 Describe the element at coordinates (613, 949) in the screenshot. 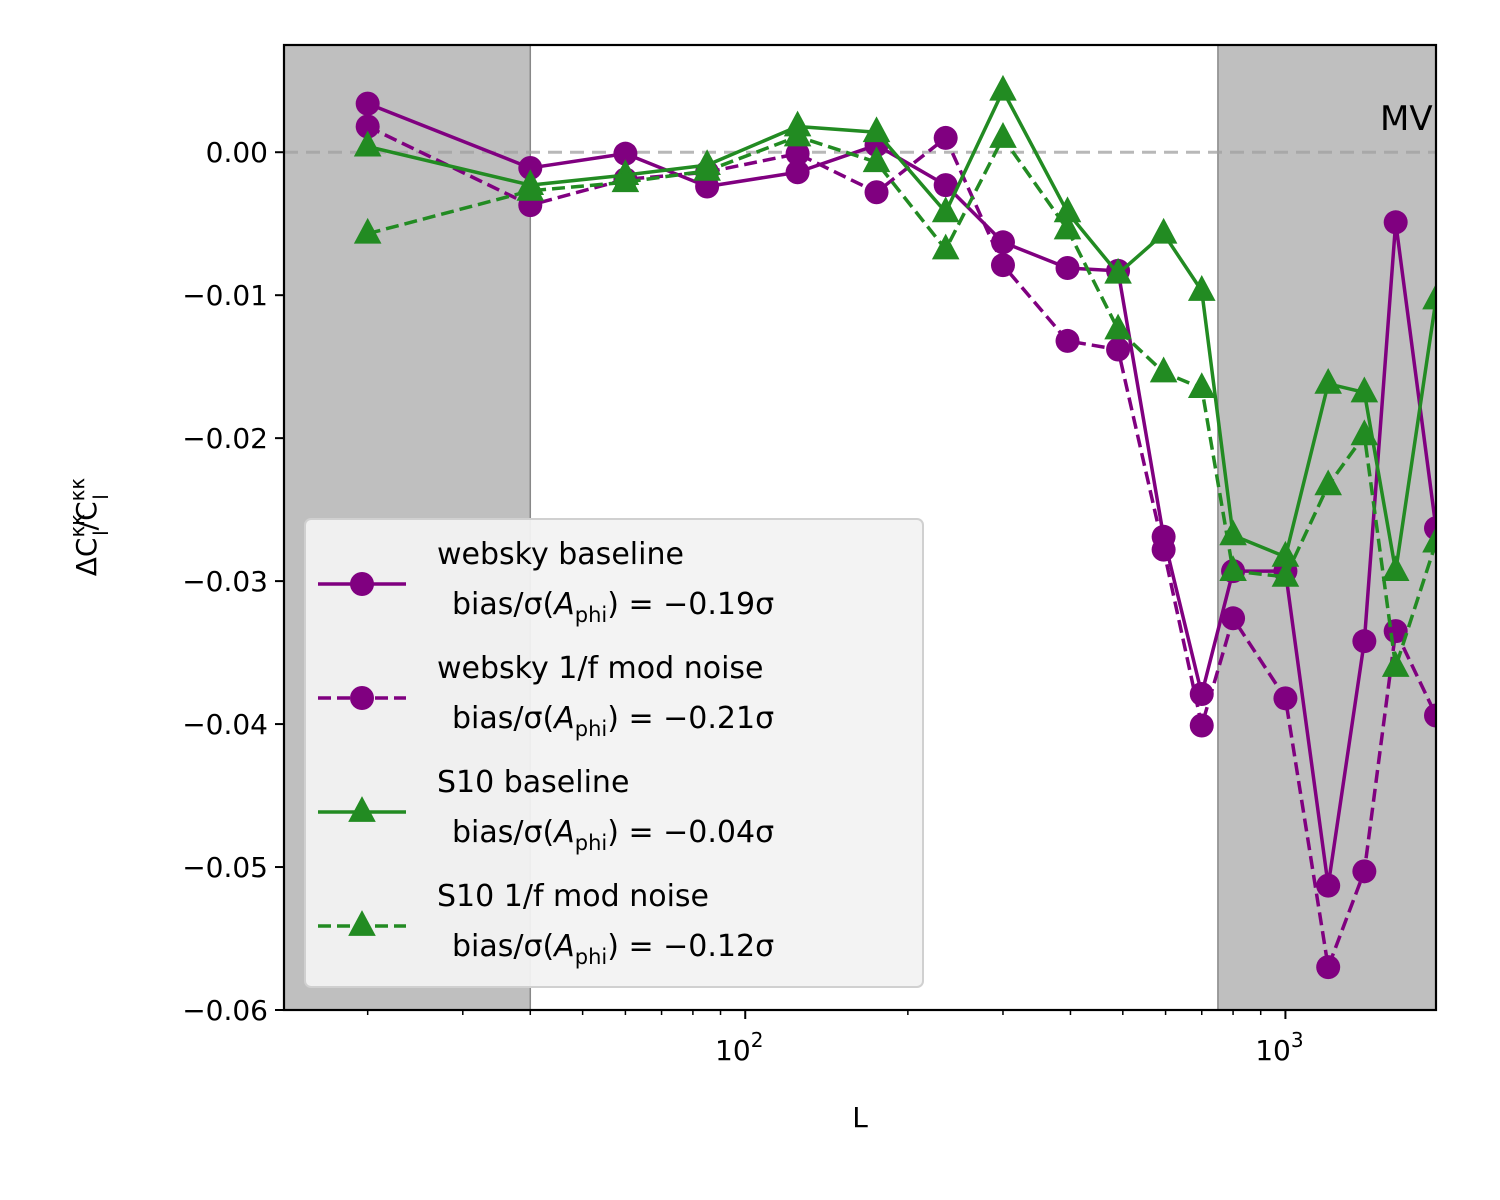

I see `legend-bias: bias/σ(Aphi) = −0.12σ` at that location.